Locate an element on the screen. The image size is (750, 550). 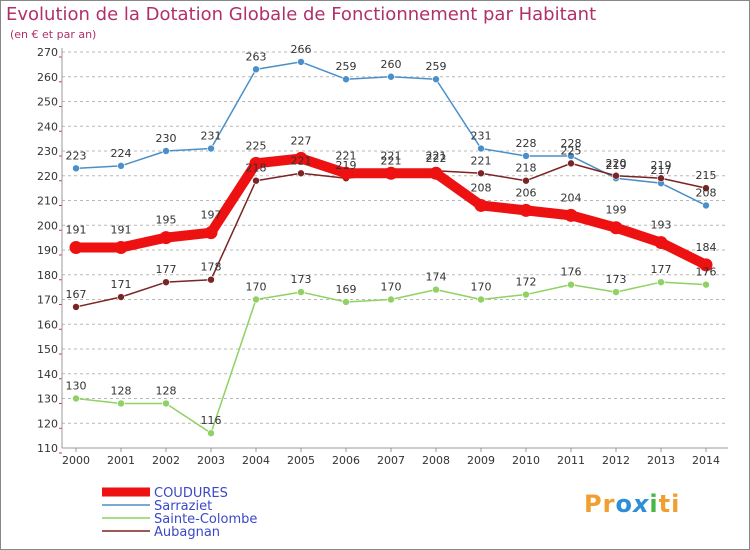
series-aubagnan-data-label: 225 is located at coordinates (571, 150).